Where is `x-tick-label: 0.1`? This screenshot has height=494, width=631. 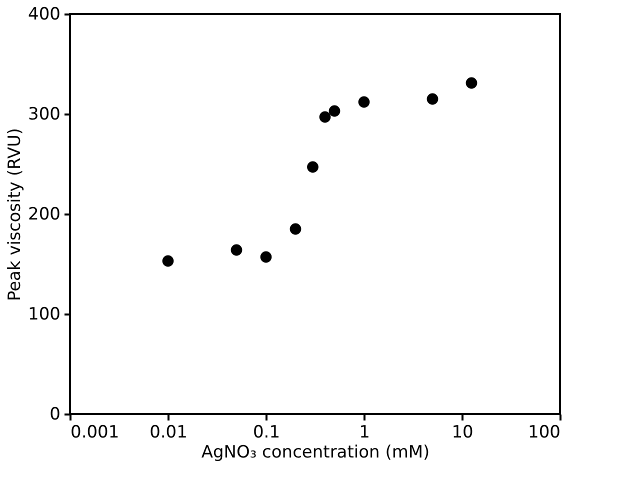 x-tick-label: 0.1 is located at coordinates (266, 432).